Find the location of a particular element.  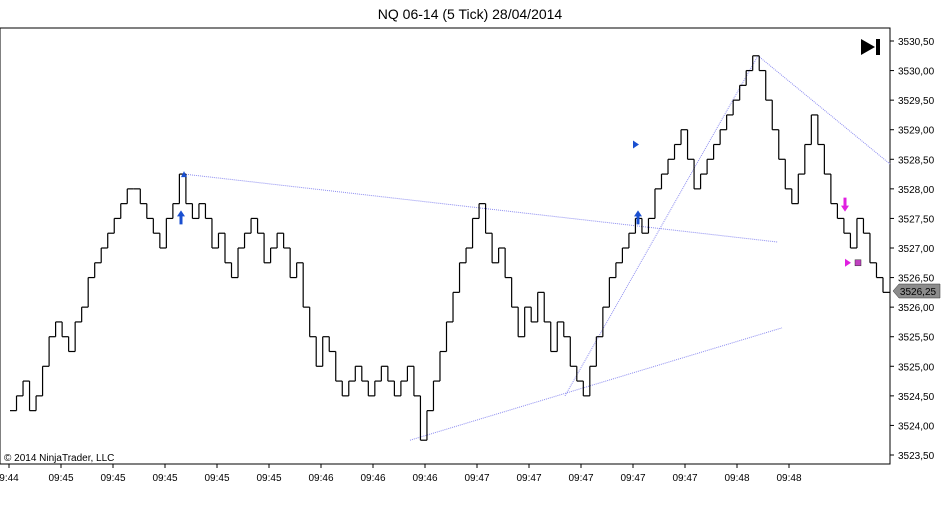

y-tick-label: 3527,00 is located at coordinates (916, 249).